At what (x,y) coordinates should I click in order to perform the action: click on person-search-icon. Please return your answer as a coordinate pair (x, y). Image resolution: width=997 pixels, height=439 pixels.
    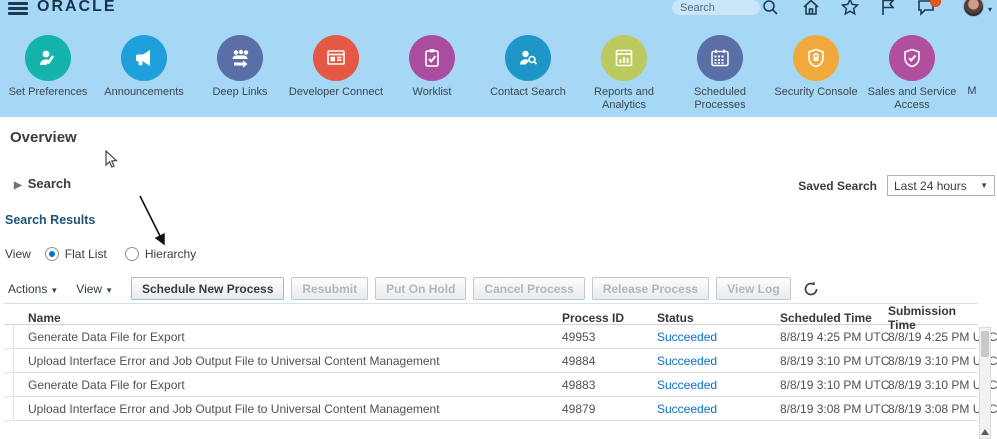
    Looking at the image, I should click on (528, 58).